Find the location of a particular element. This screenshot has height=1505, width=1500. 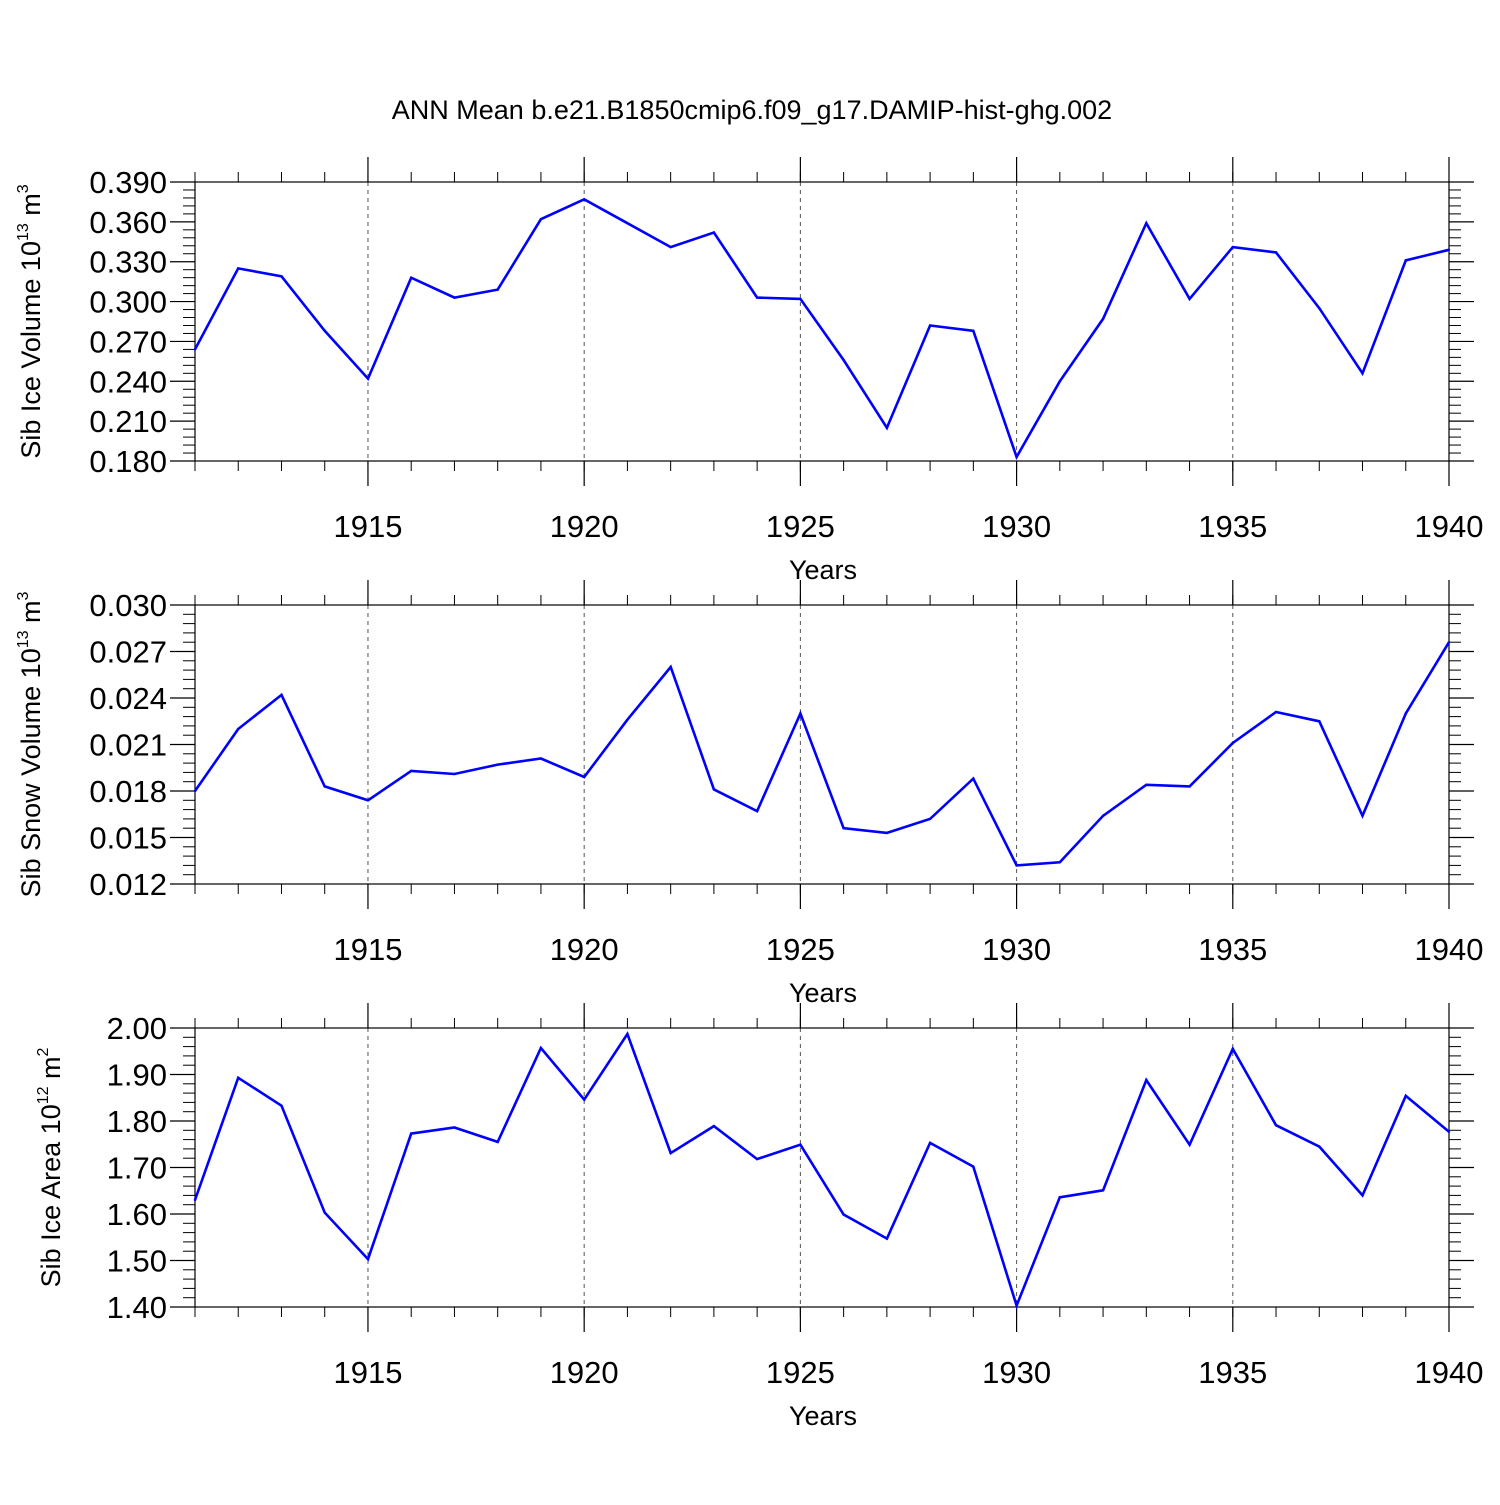

y-axis-label: Sib Ice Area 1012 m2 is located at coordinates (50, 1167).